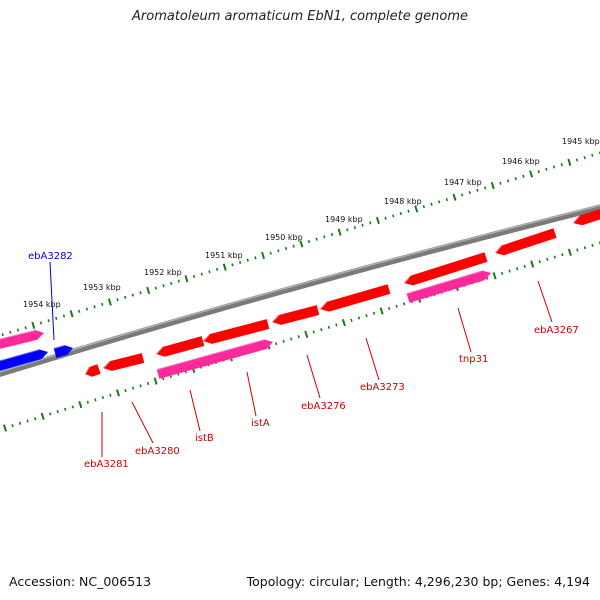 This screenshot has width=600, height=600. I want to click on gene-label-istA: istA, so click(260, 423).